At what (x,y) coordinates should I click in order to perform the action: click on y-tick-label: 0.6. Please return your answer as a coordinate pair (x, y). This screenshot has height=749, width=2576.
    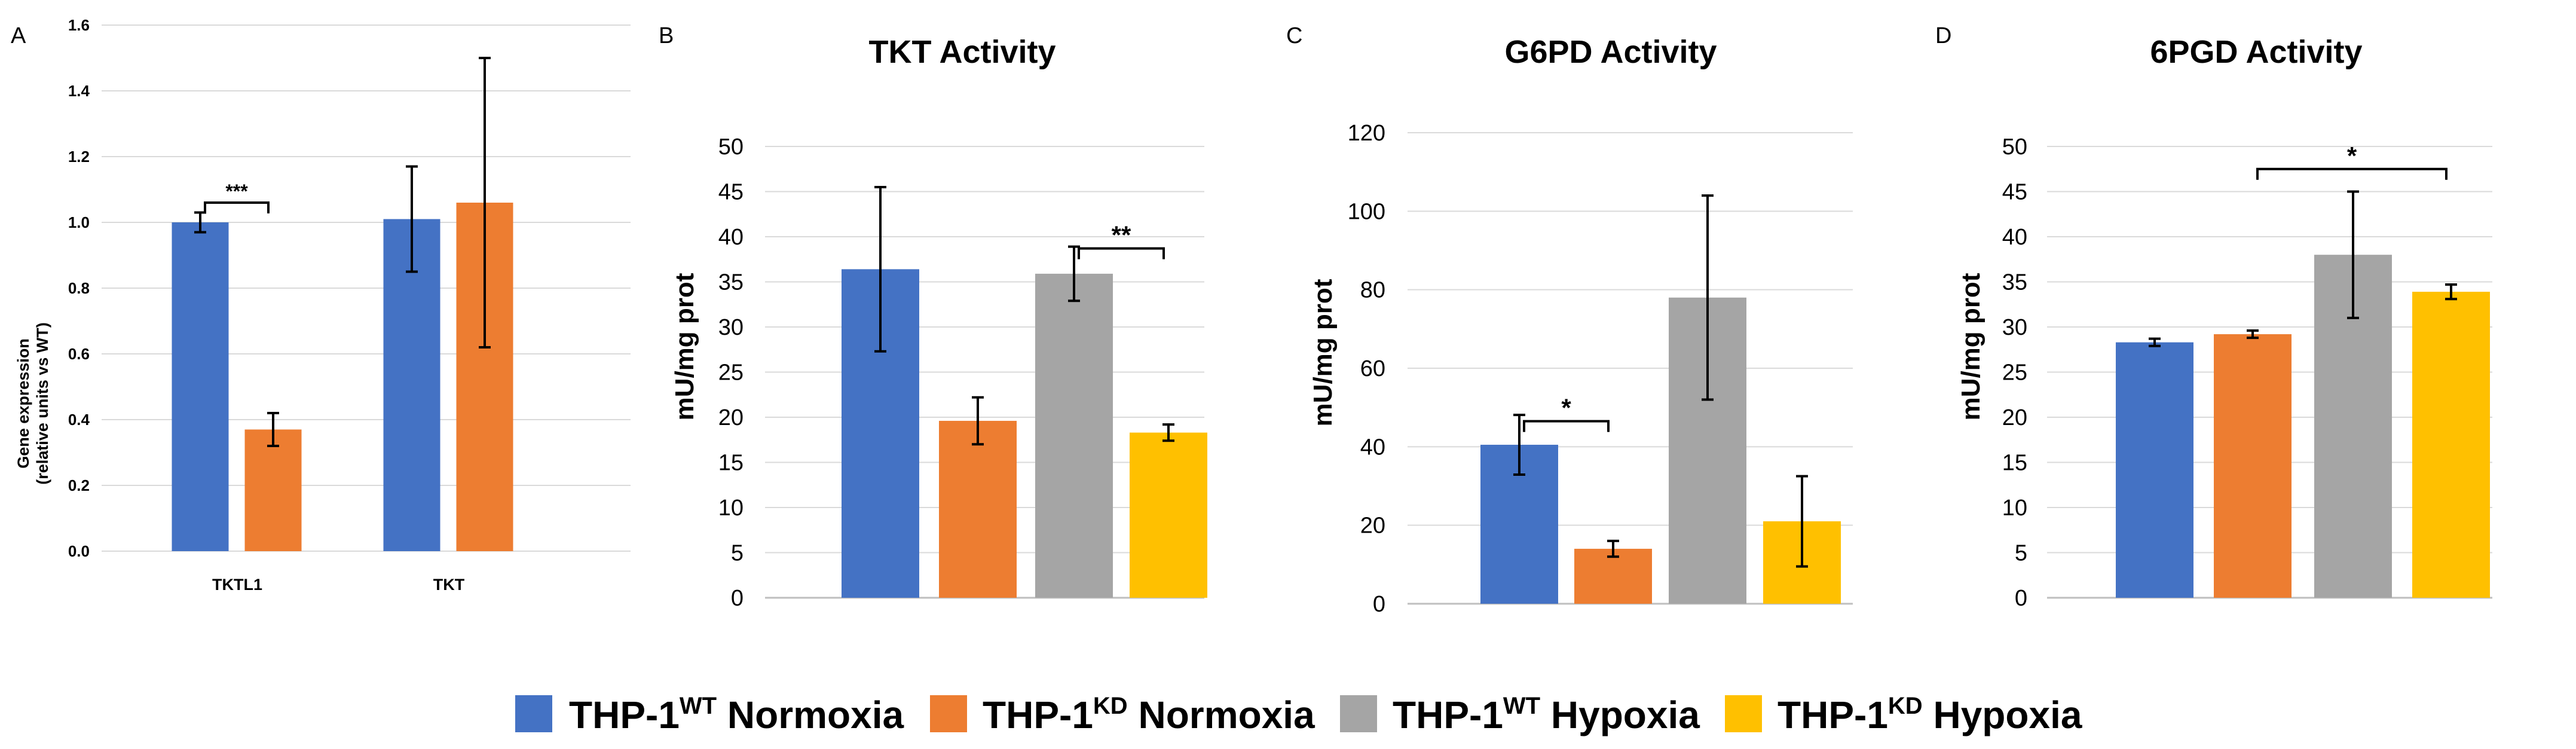
    Looking at the image, I should click on (79, 354).